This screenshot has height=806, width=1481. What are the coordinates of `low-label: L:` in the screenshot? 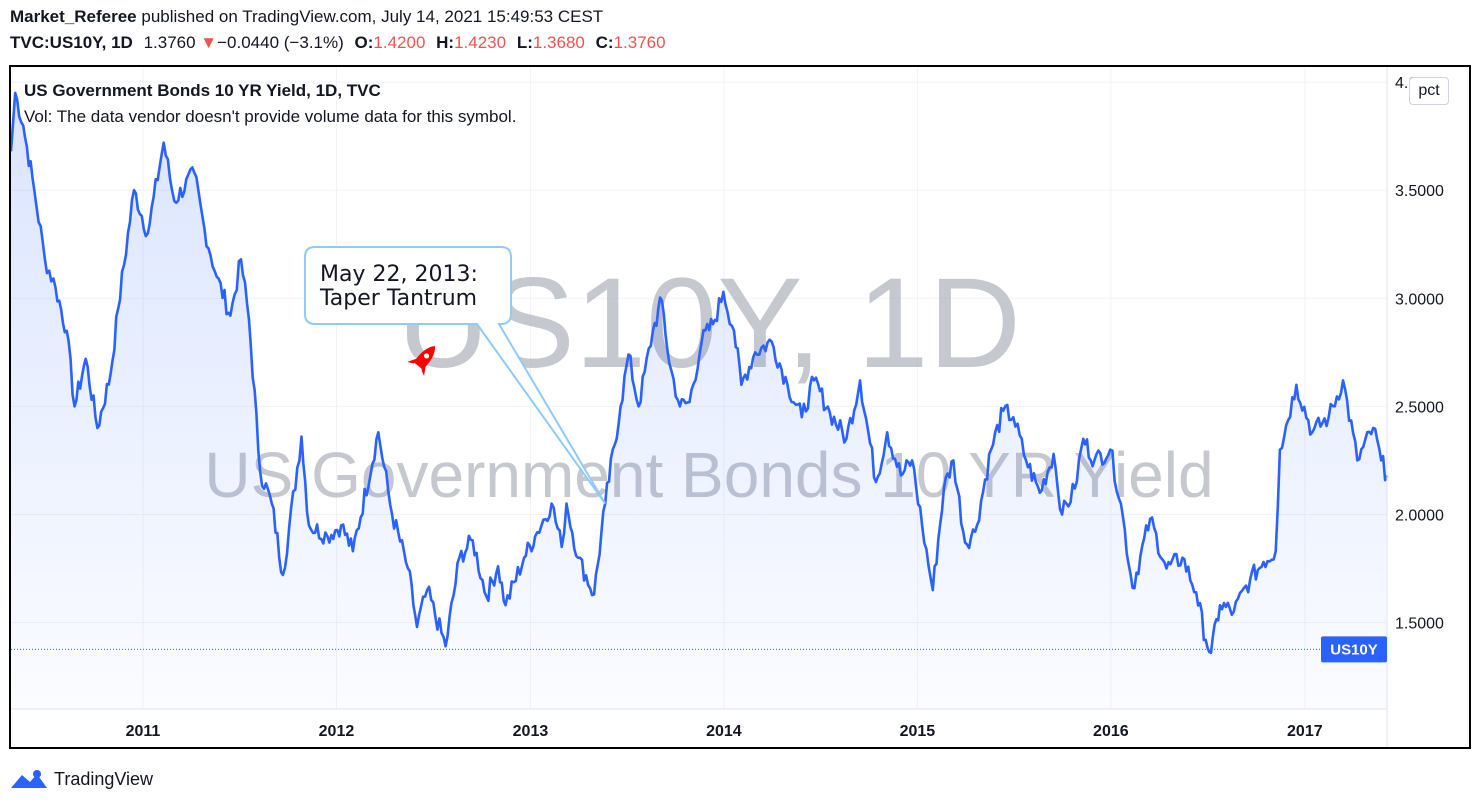 It's located at (524, 42).